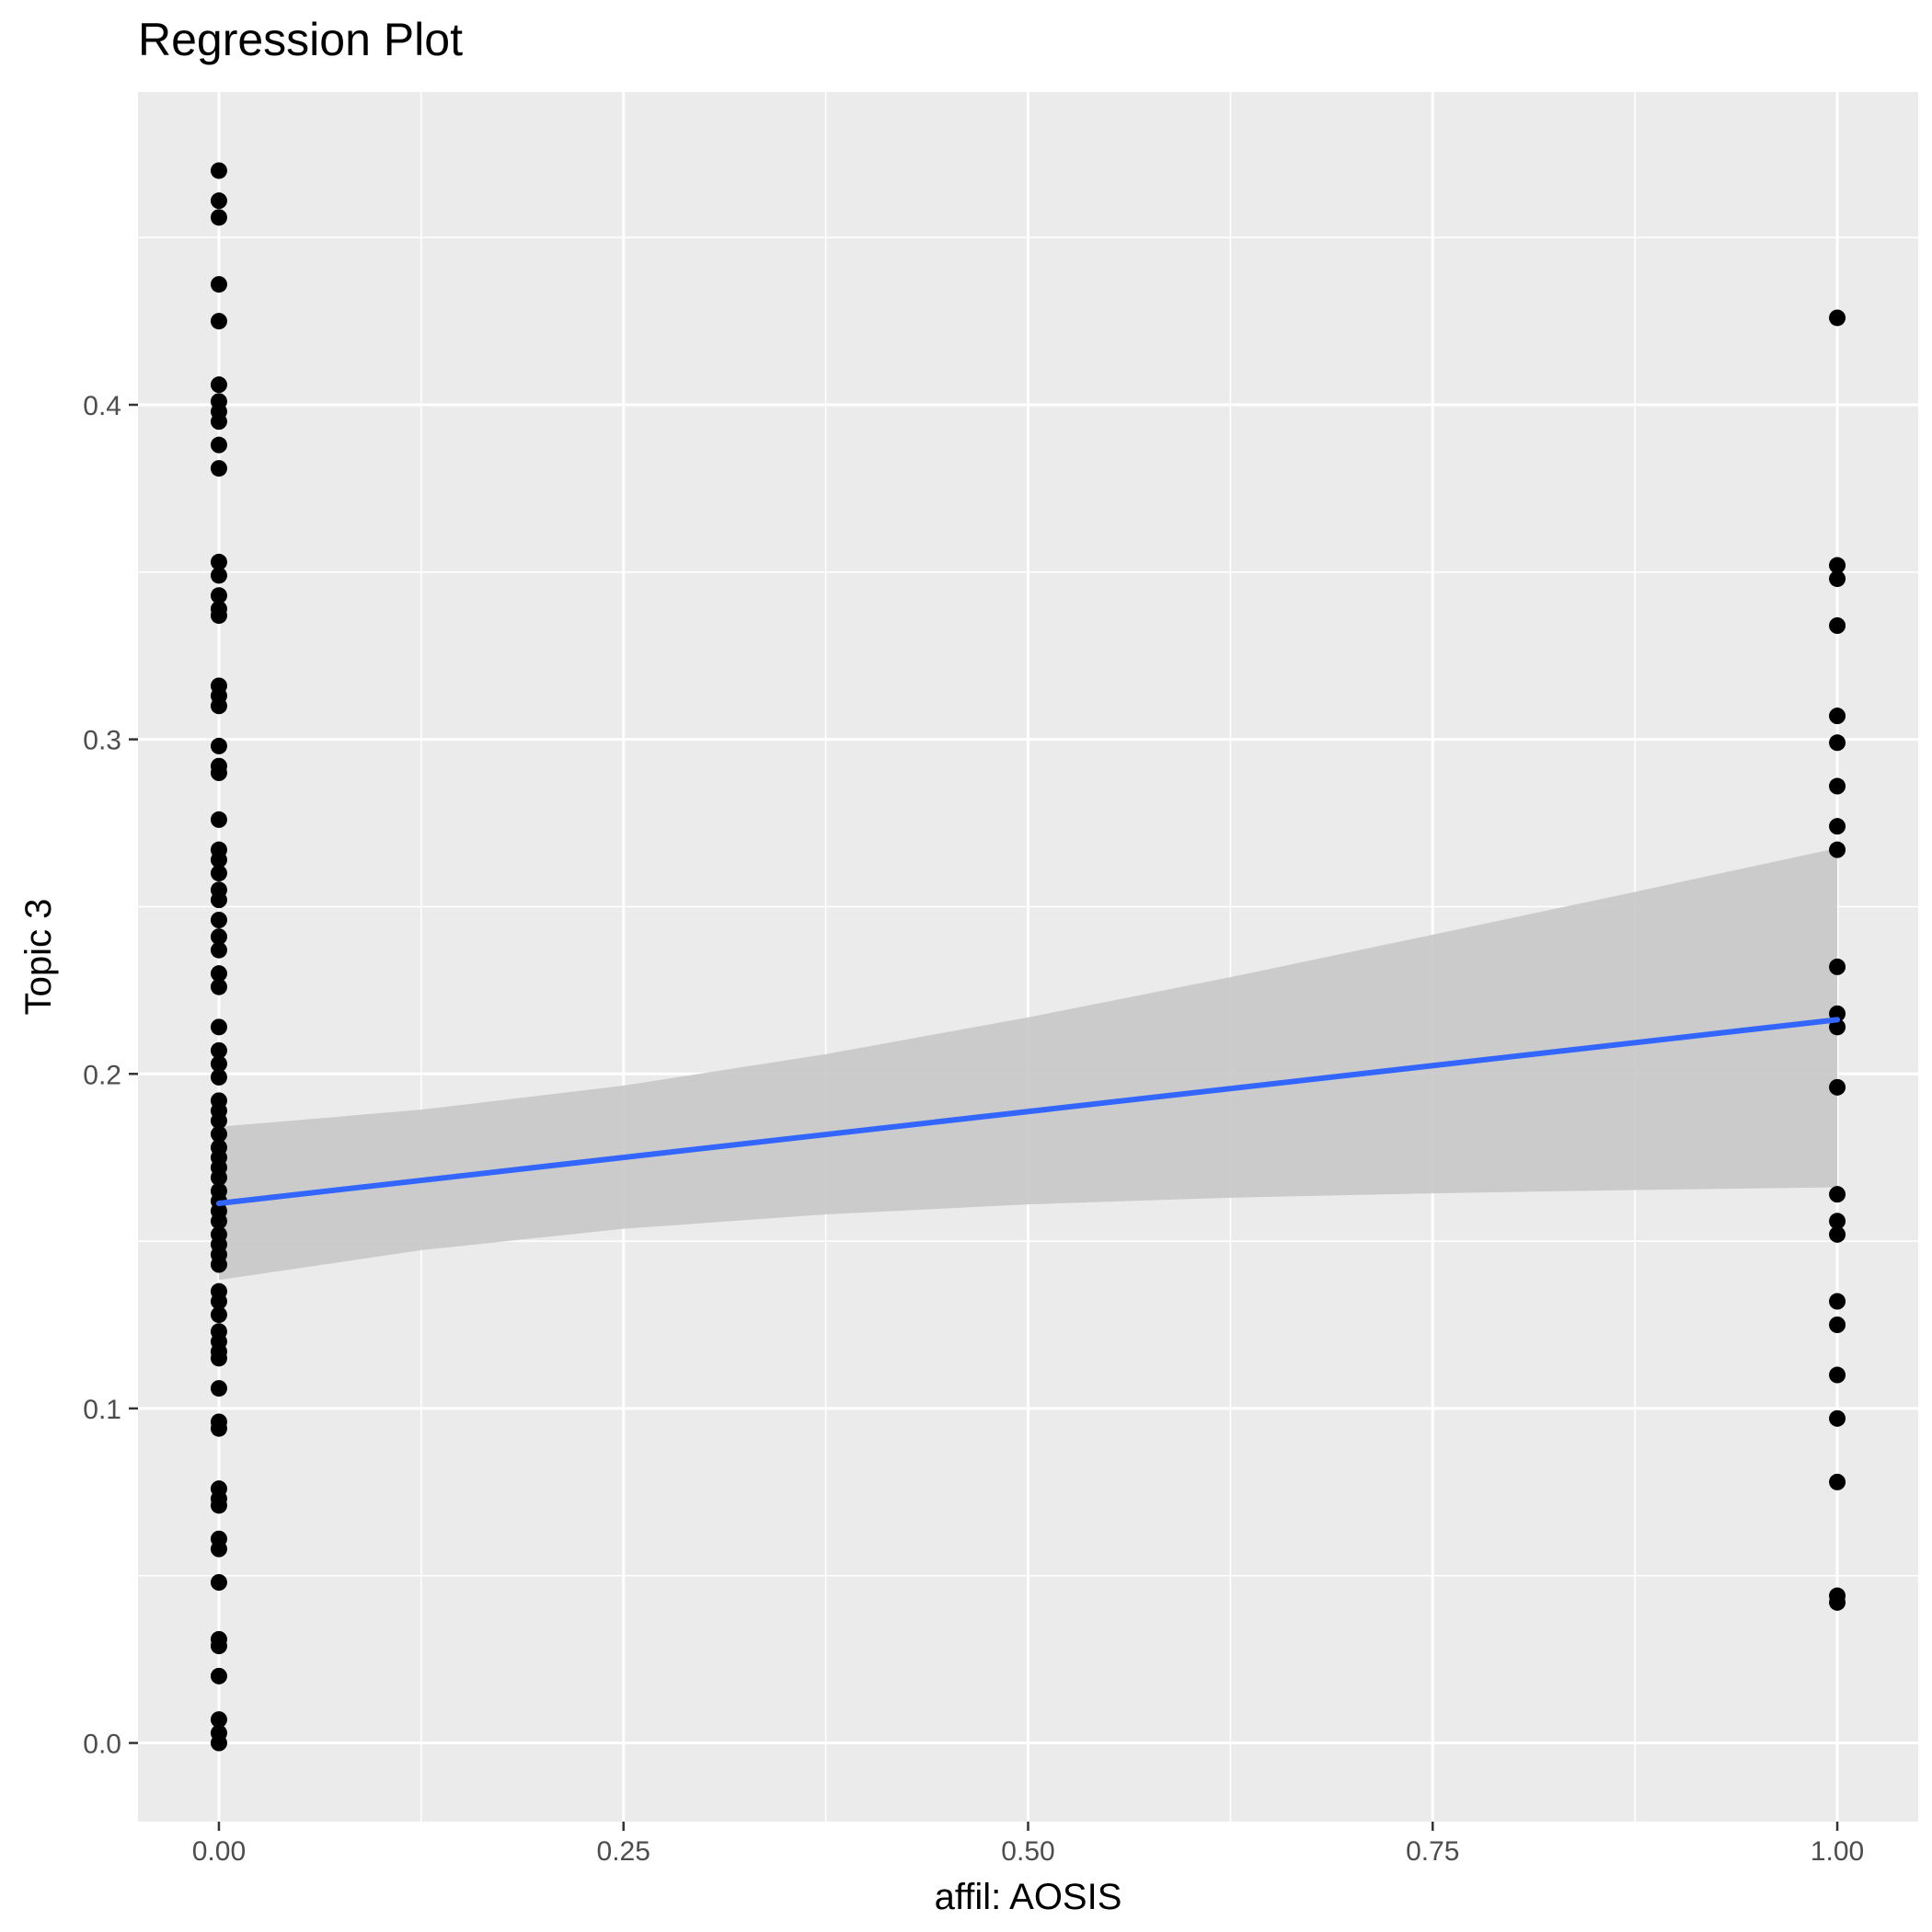  I want to click on y-tick-label: 0.2, so click(102, 1075).